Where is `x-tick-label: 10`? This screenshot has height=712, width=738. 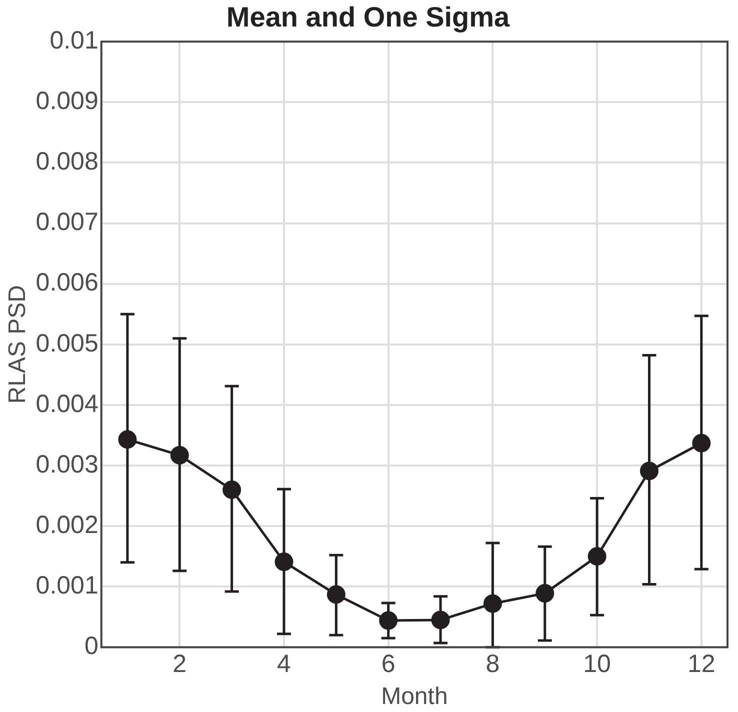 x-tick-label: 10 is located at coordinates (597, 664).